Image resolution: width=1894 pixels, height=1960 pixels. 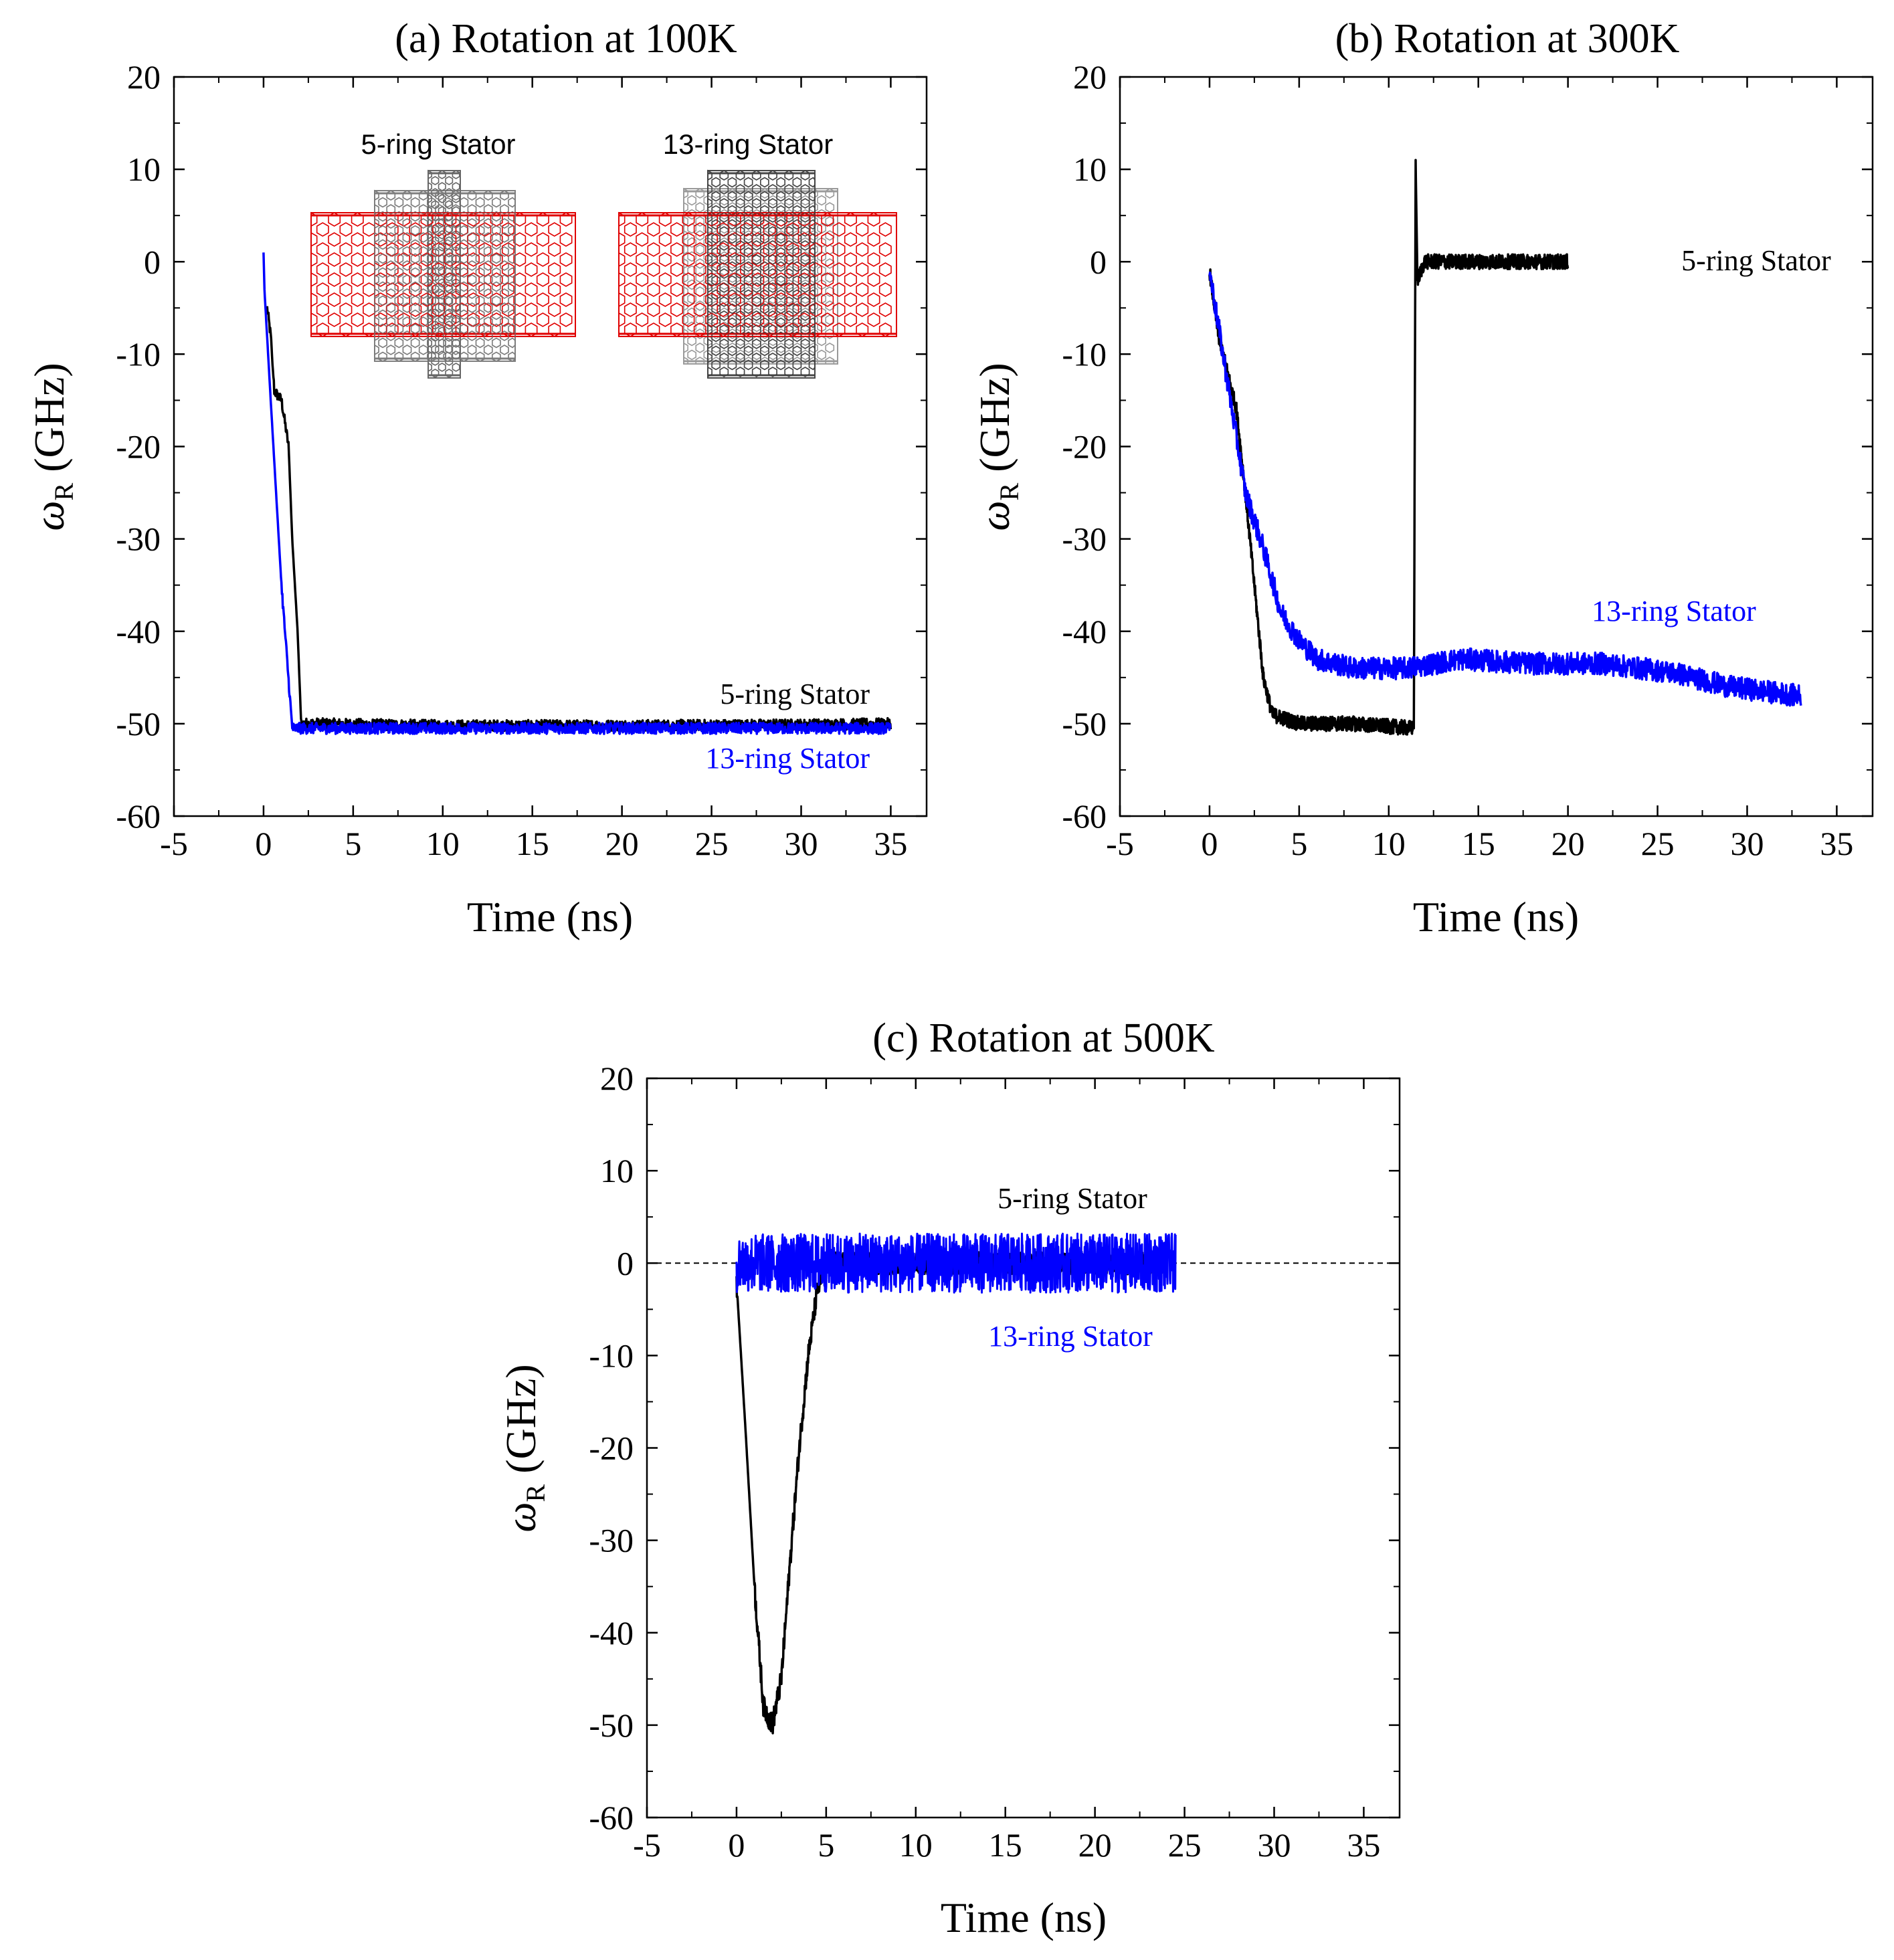 What do you see at coordinates (787, 758) in the screenshot?
I see `panel-a-label-13-ring: 13-ring Stator` at bounding box center [787, 758].